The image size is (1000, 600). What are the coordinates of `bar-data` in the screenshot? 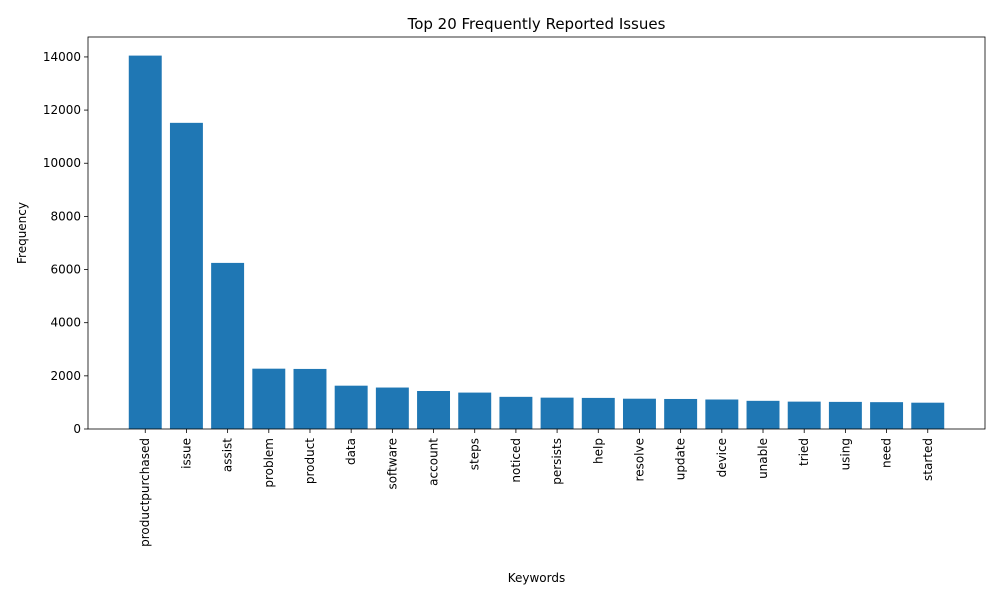 It's located at (351, 407).